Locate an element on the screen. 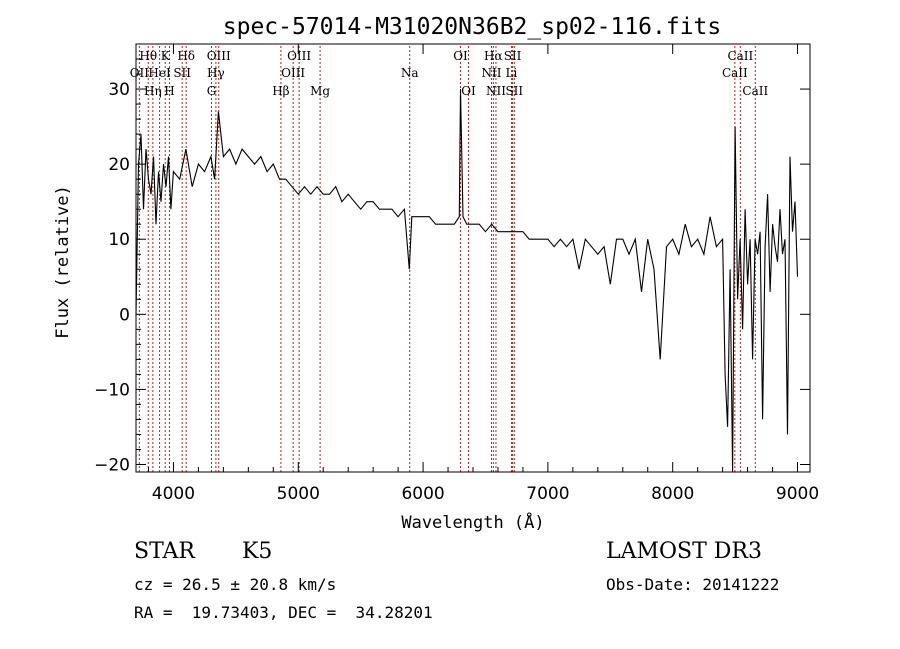  survey-name: LAMOST DR3 is located at coordinates (684, 551).